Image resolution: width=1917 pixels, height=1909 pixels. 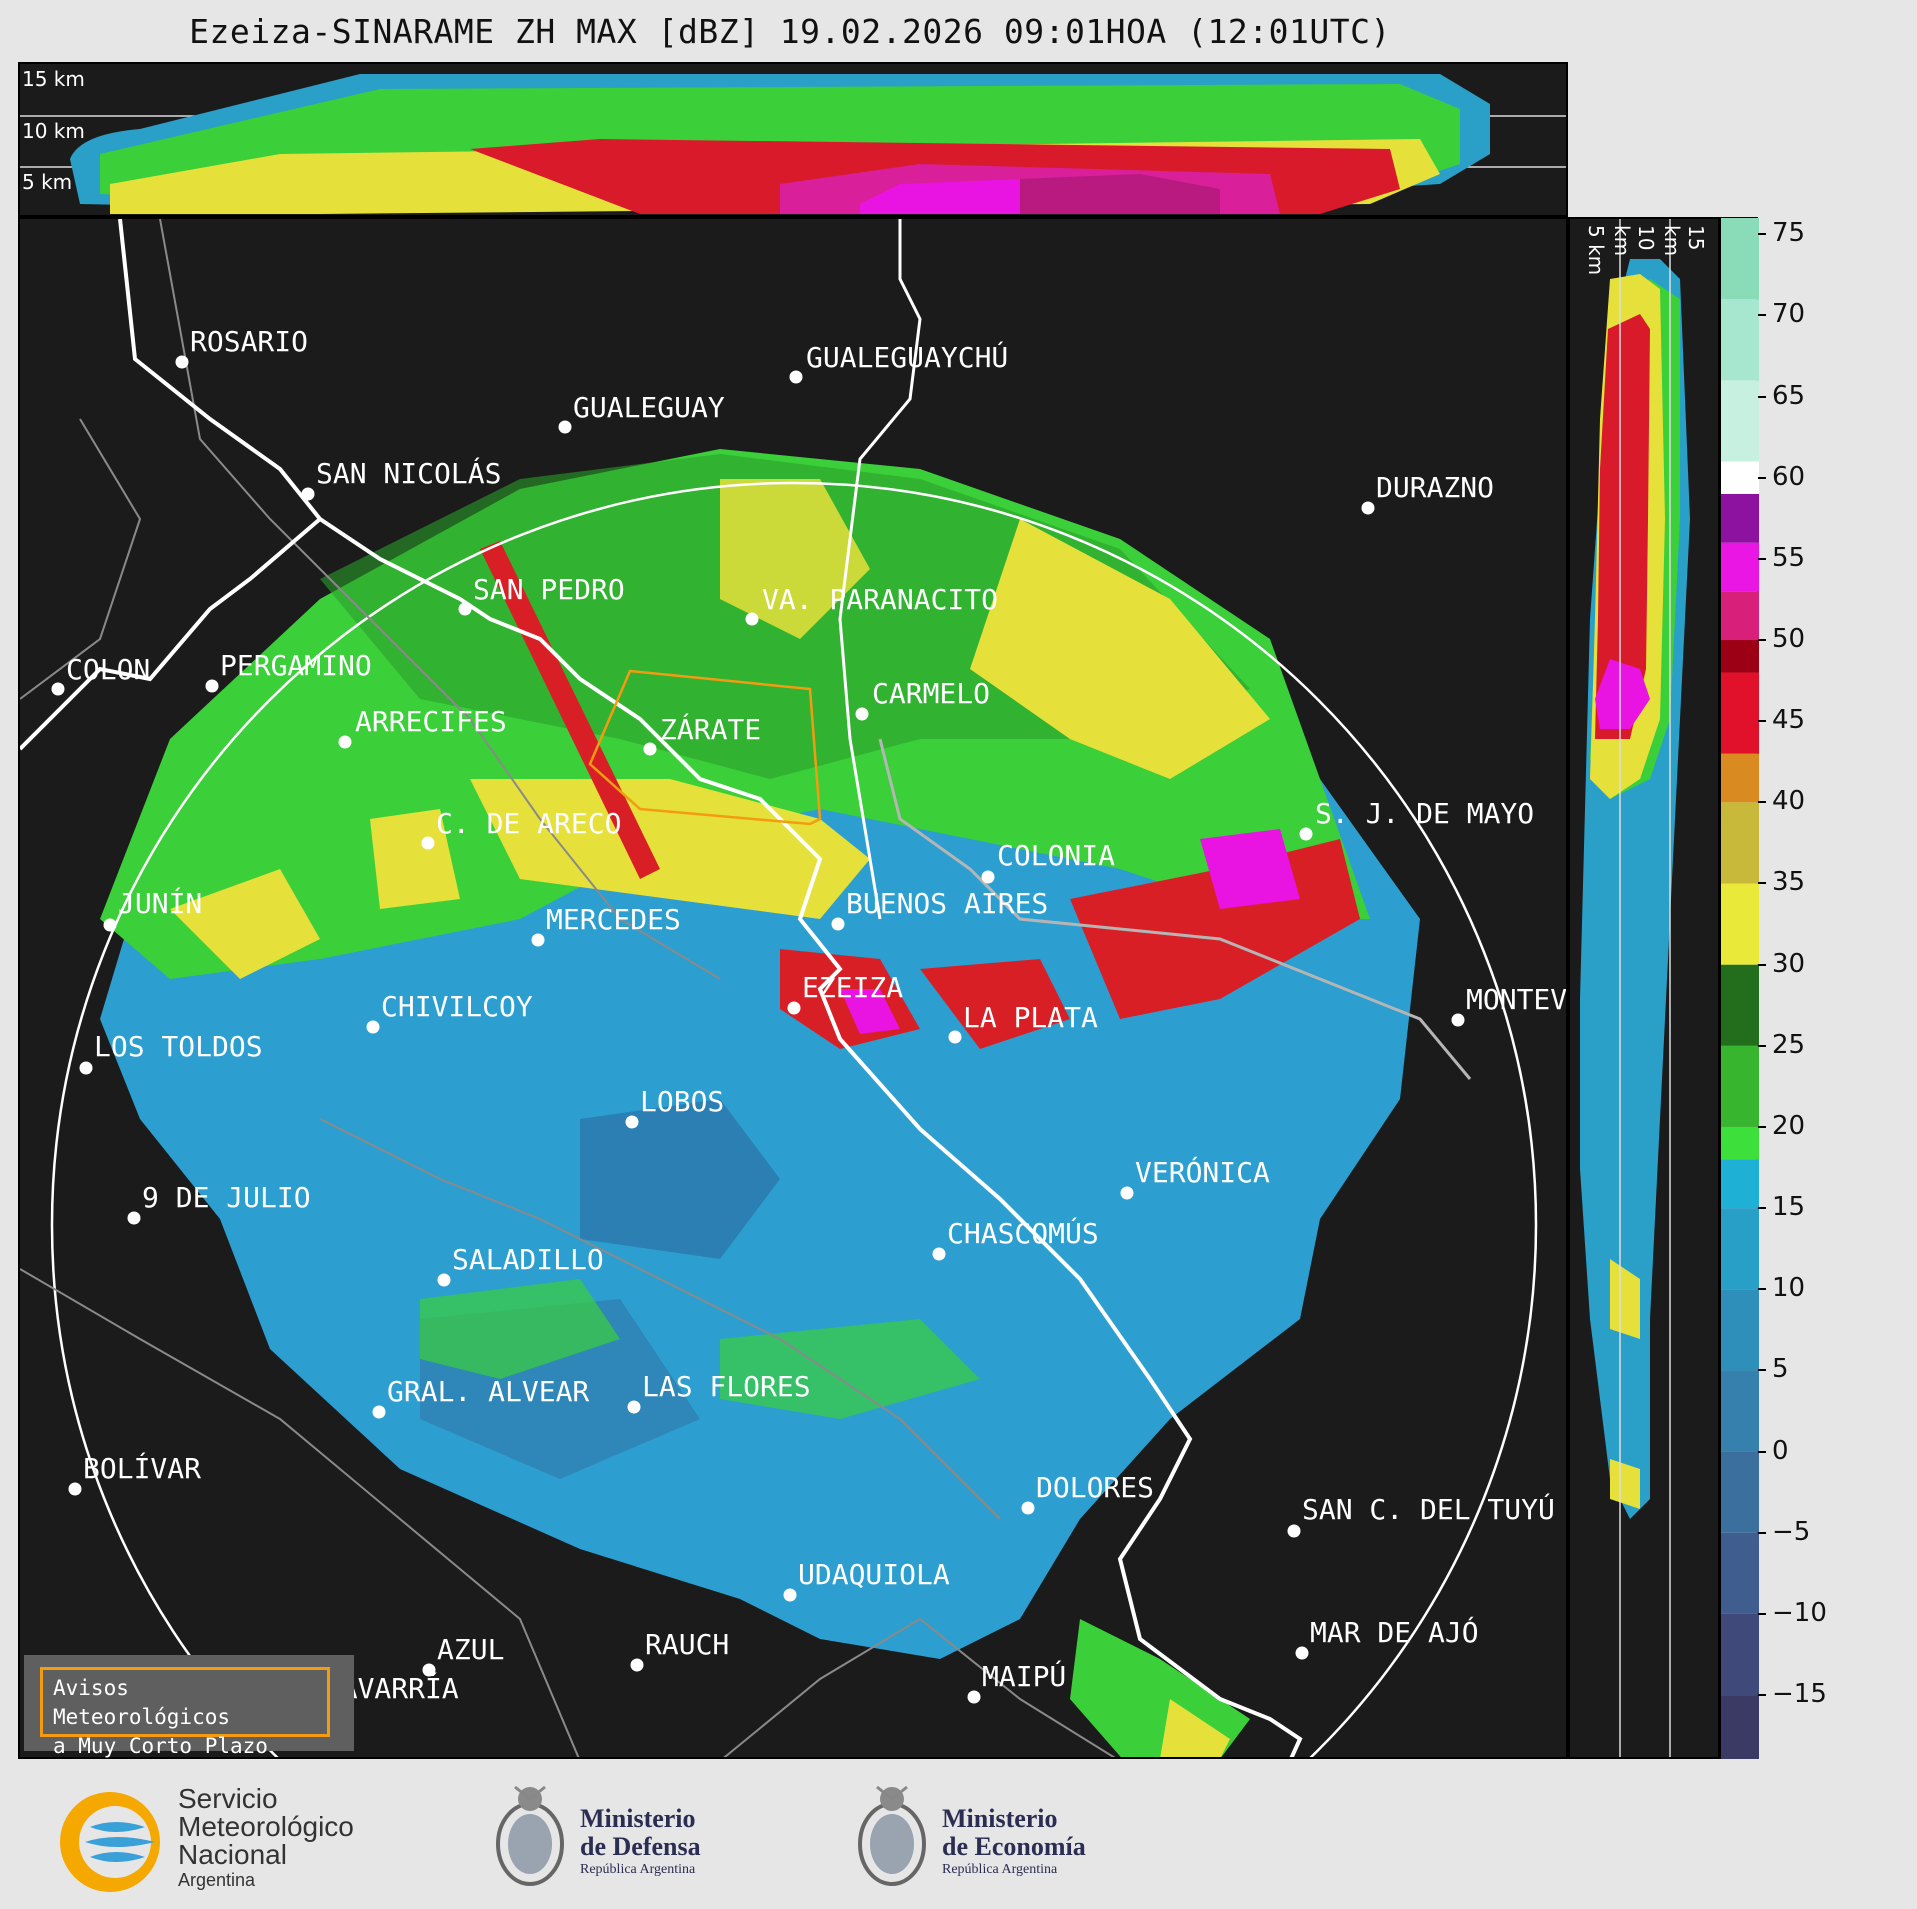 What do you see at coordinates (53, 131) in the screenshot?
I see `top-height-label-10km: 10 km` at bounding box center [53, 131].